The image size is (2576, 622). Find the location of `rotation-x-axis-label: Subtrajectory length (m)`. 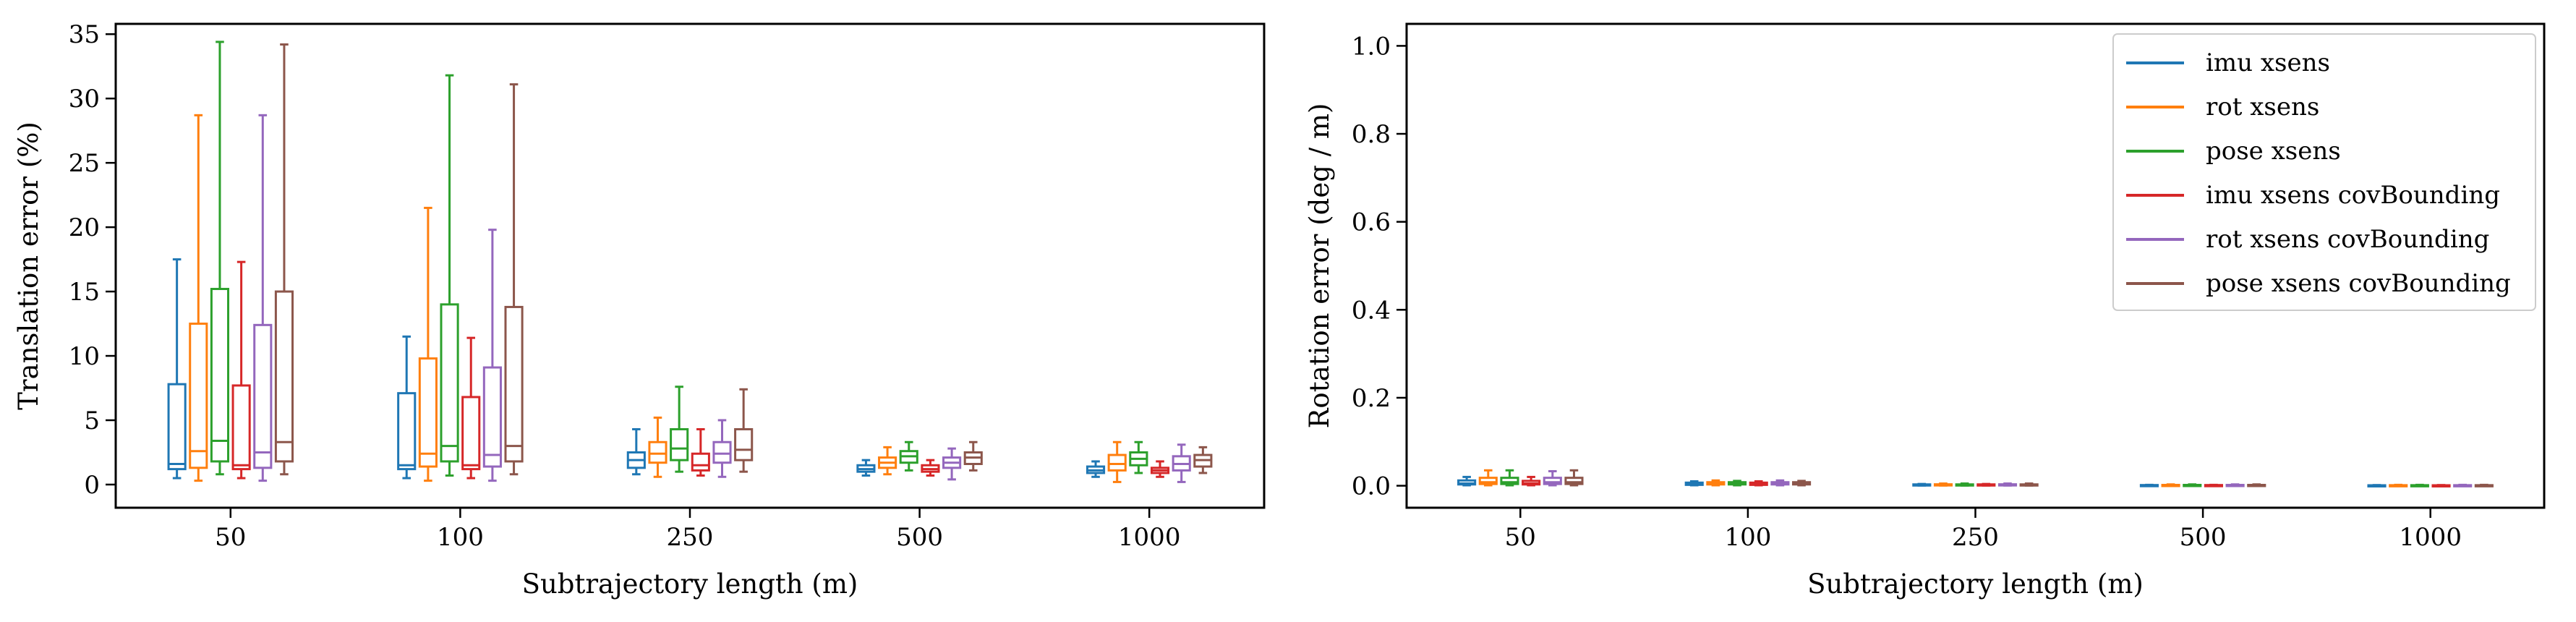

rotation-x-axis-label: Subtrajectory length (m) is located at coordinates (1976, 584).